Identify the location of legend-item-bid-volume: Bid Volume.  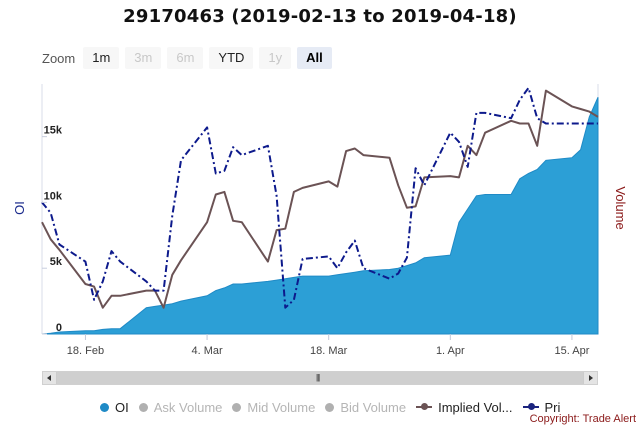
(365, 407).